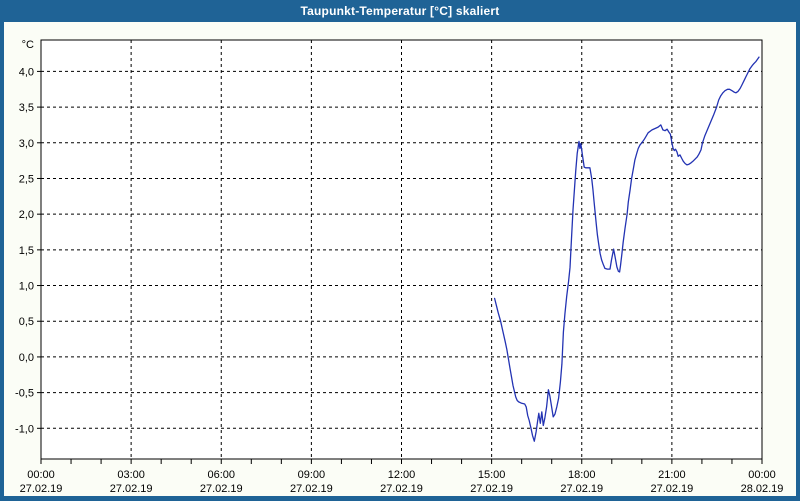  Describe the element at coordinates (26, 108) in the screenshot. I see `y-tick-label: 3,5` at that location.